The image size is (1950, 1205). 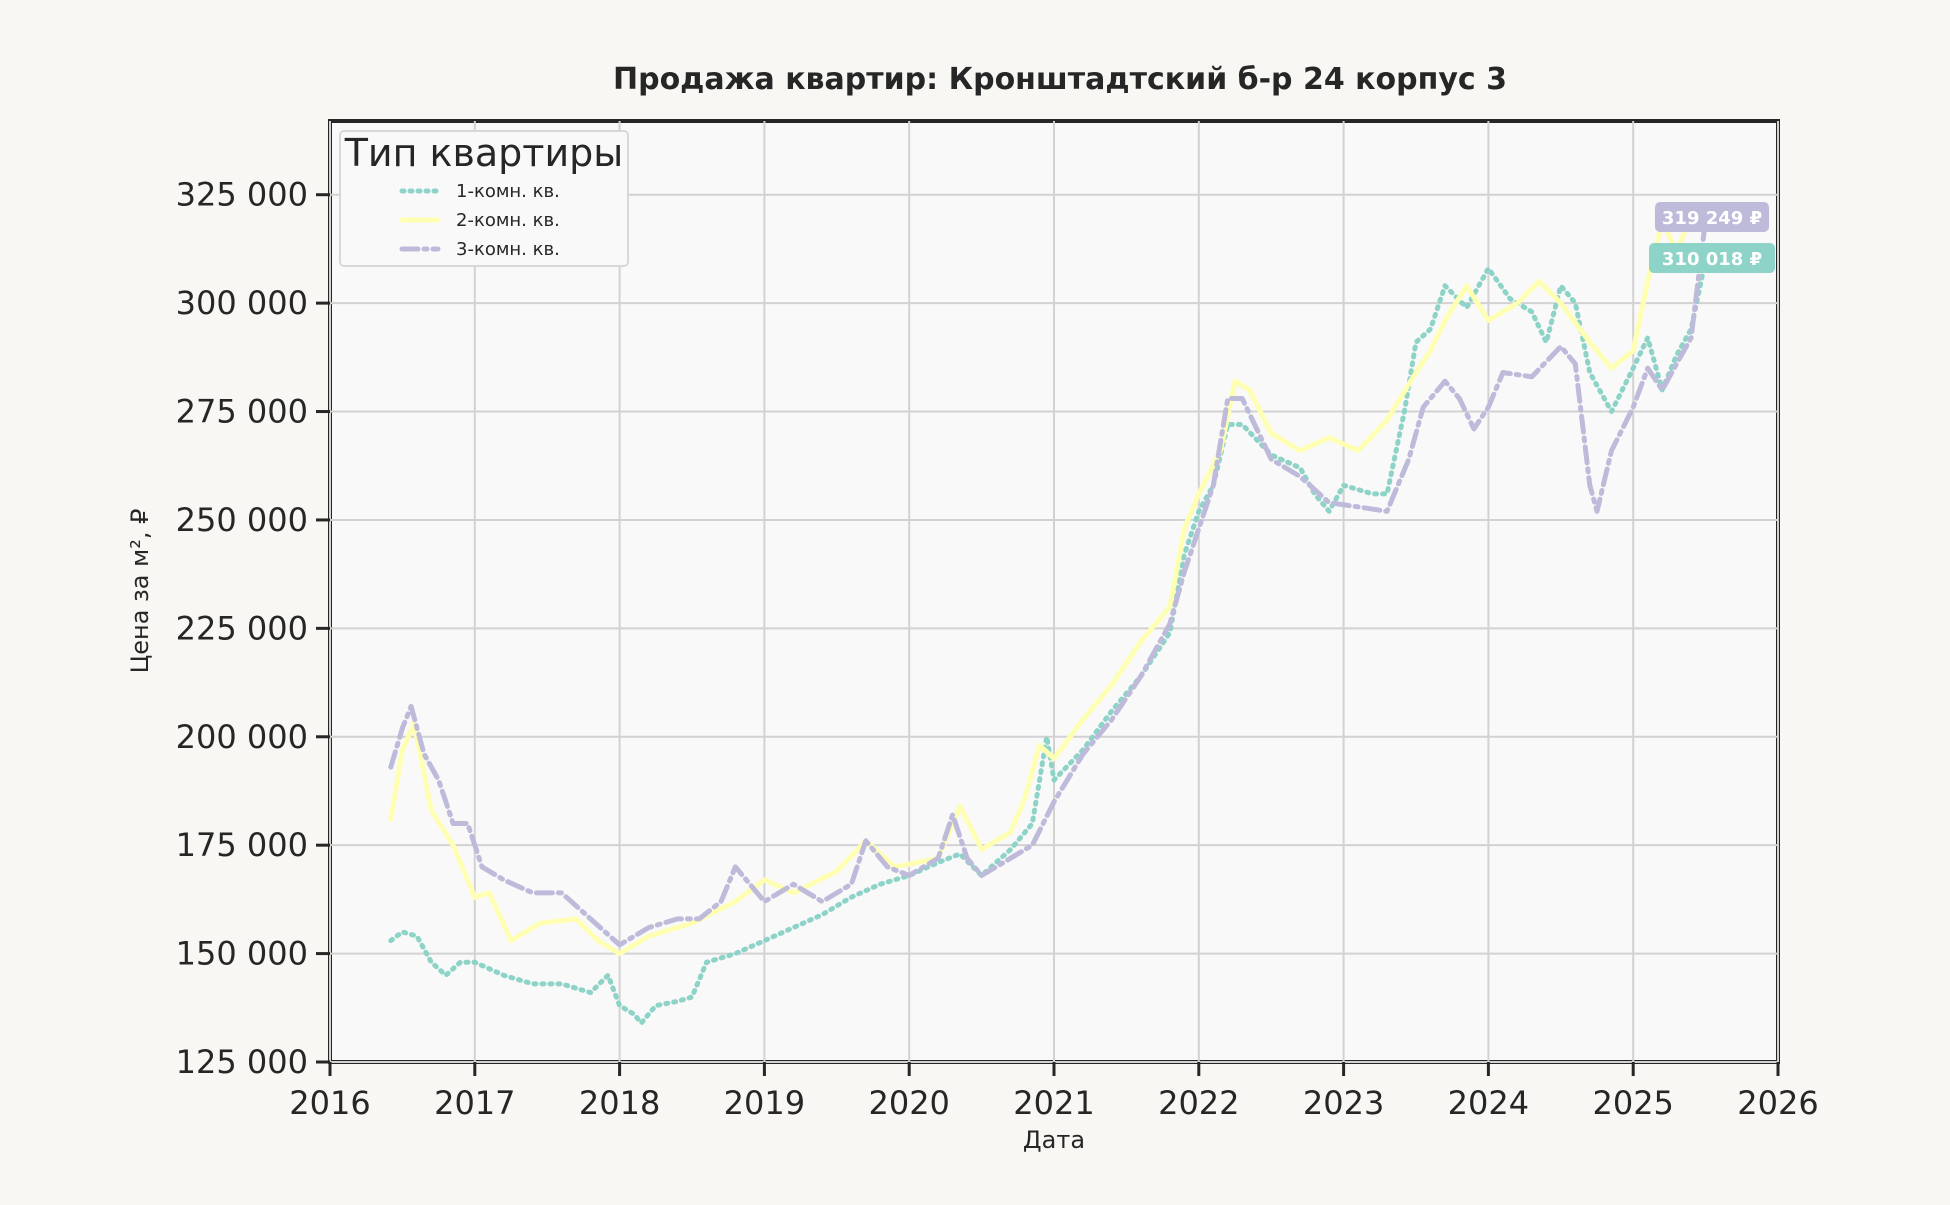 What do you see at coordinates (1488, 1103) in the screenshot?
I see `x-tick-label: 2024` at bounding box center [1488, 1103].